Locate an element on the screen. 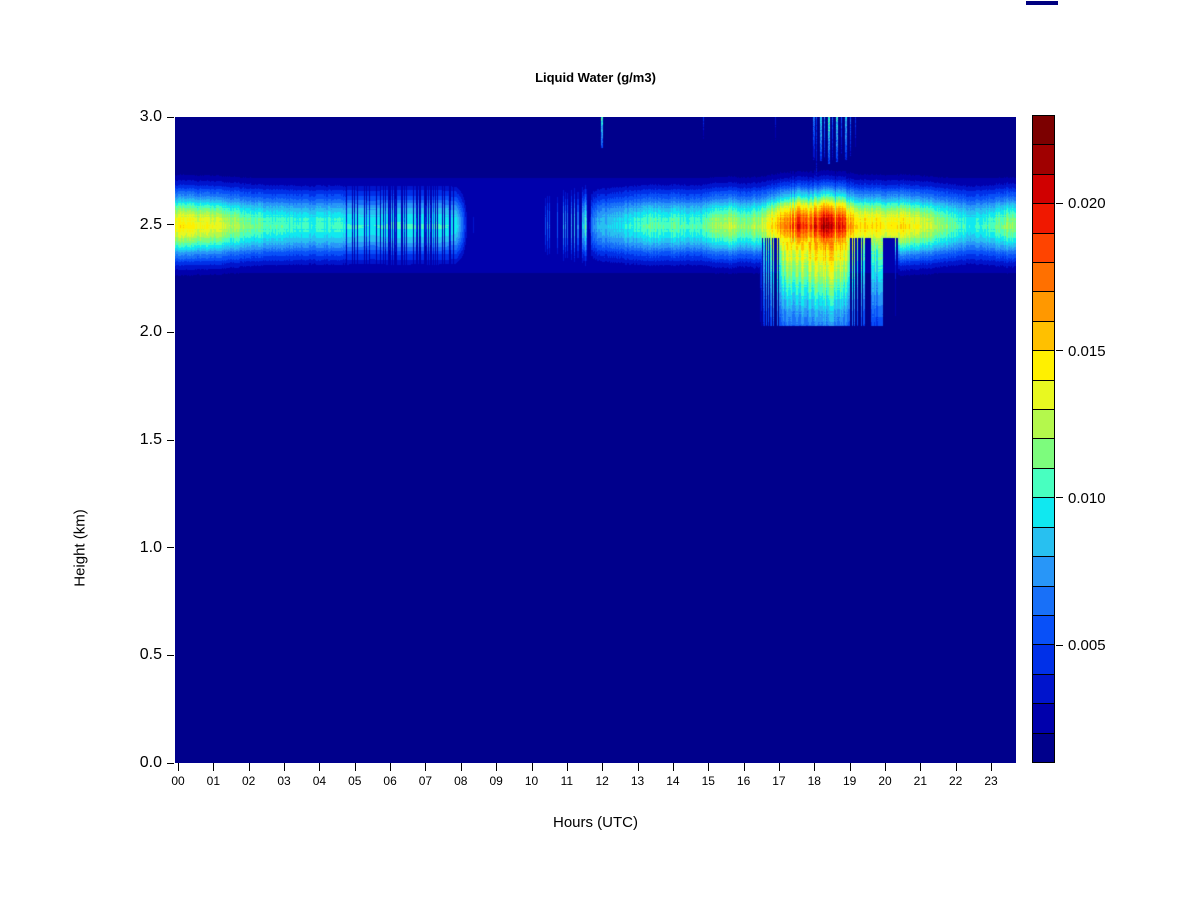 Image resolution: width=1200 pixels, height=900 pixels. colorbar-tick-label: 0.005 is located at coordinates (1087, 646).